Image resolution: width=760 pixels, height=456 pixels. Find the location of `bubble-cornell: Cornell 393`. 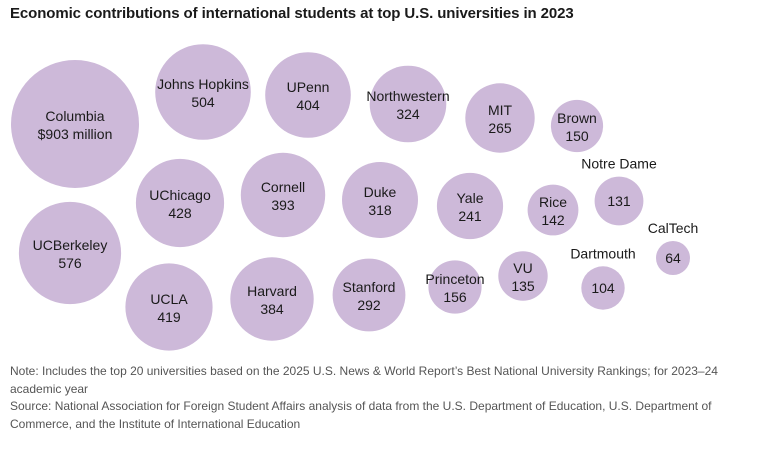

bubble-cornell: Cornell 393 is located at coordinates (283, 195).